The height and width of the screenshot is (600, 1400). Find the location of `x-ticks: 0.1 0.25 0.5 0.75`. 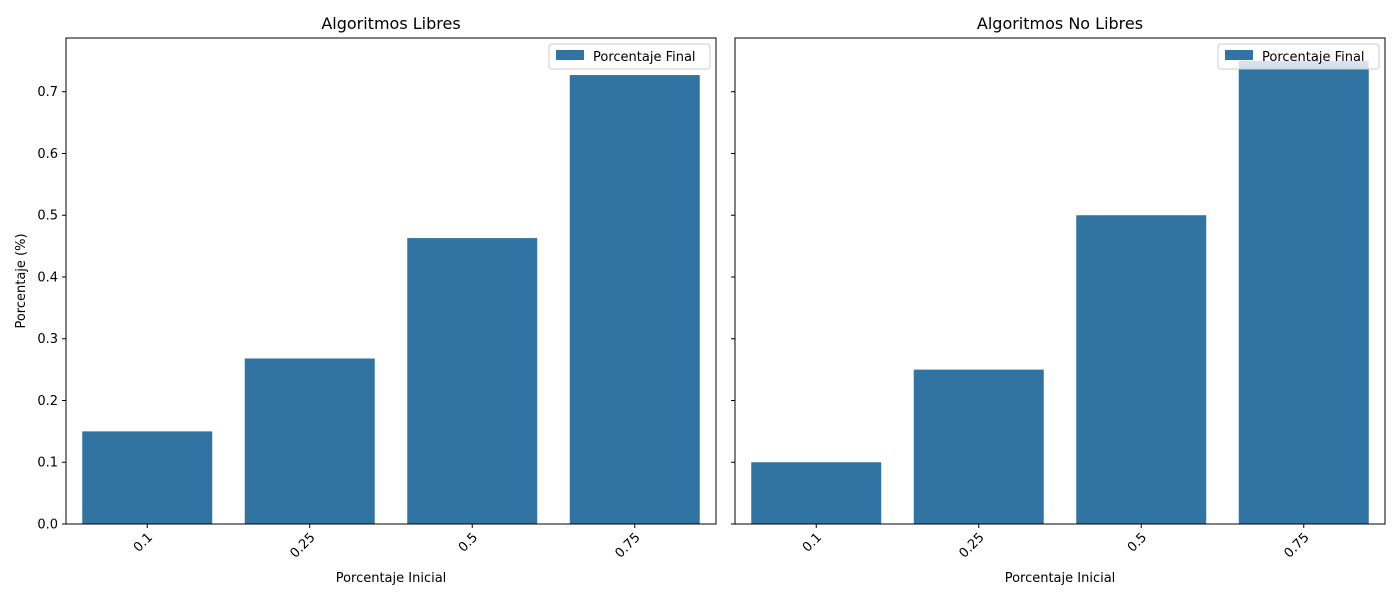

x-ticks: 0.1 0.25 0.5 0.75 is located at coordinates (1056, 542).